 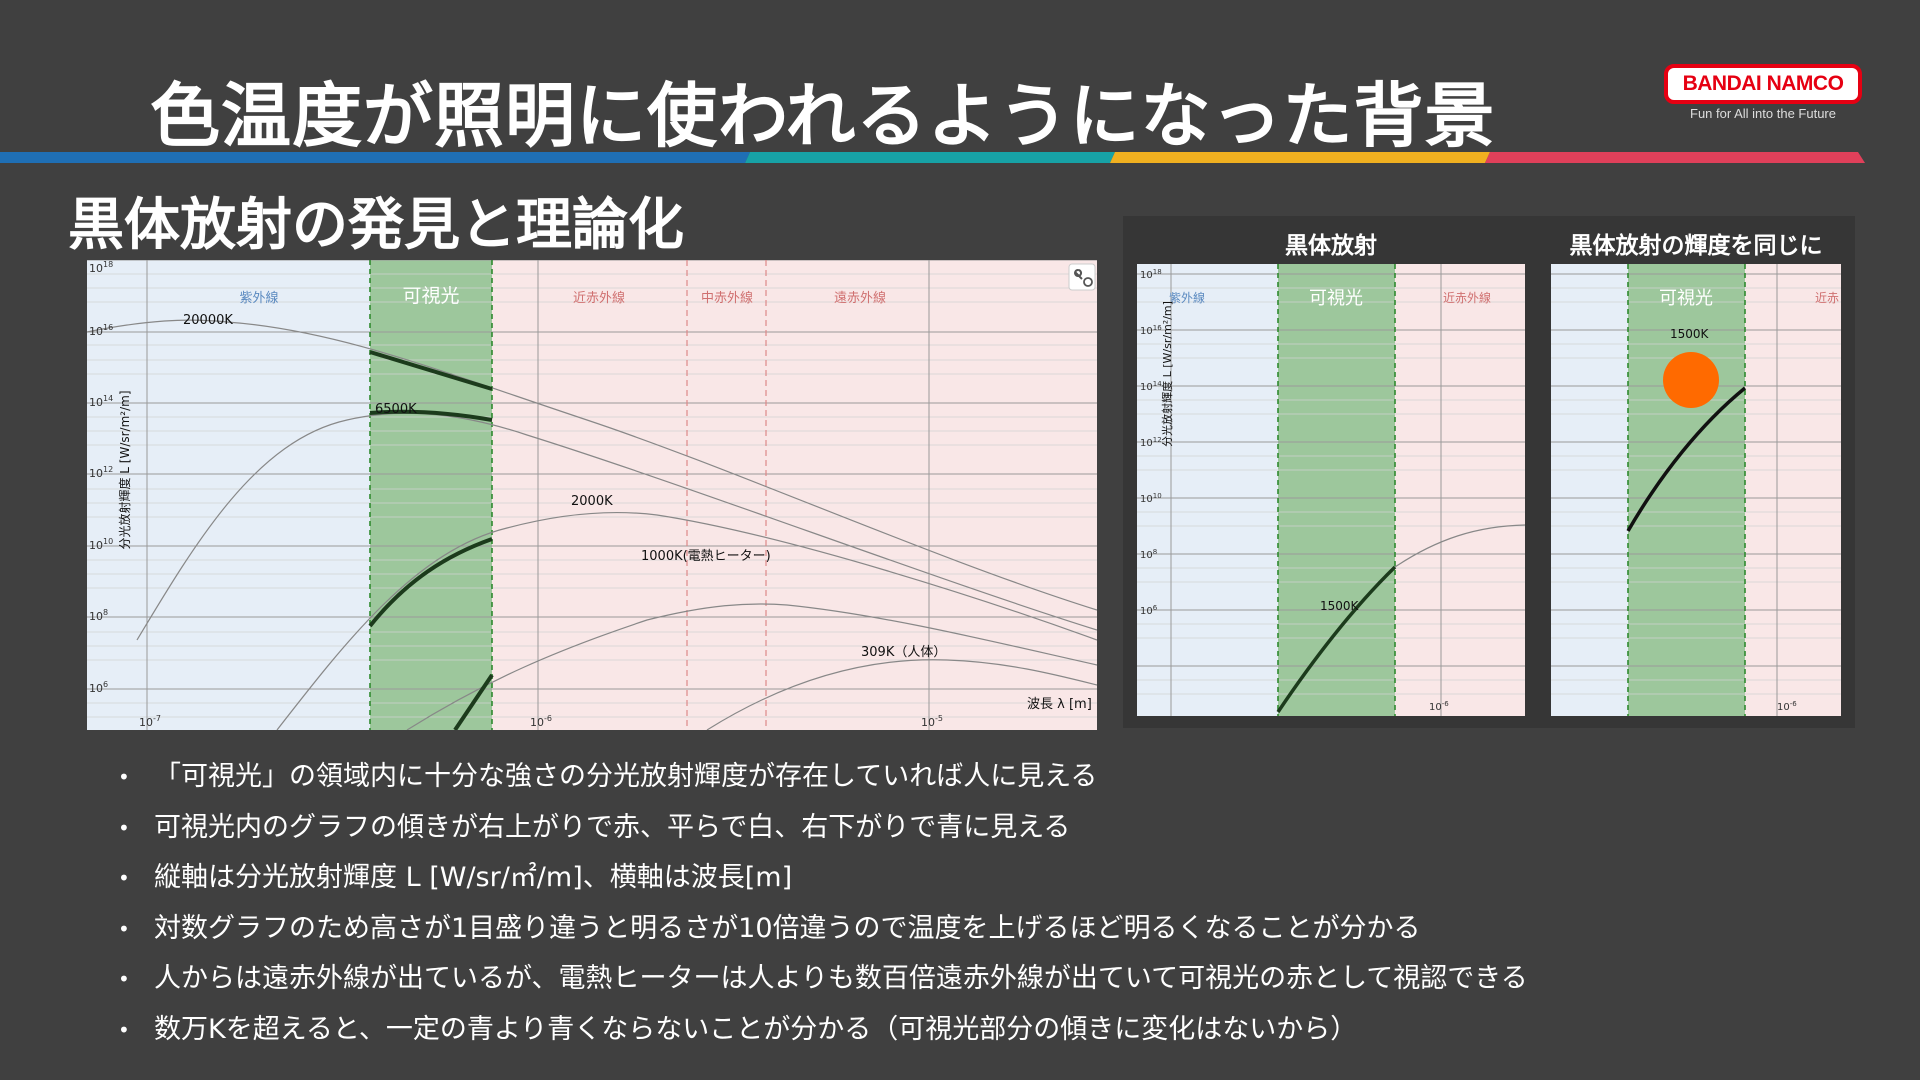 I want to click on color-swatch-1500k, so click(x=1691, y=380).